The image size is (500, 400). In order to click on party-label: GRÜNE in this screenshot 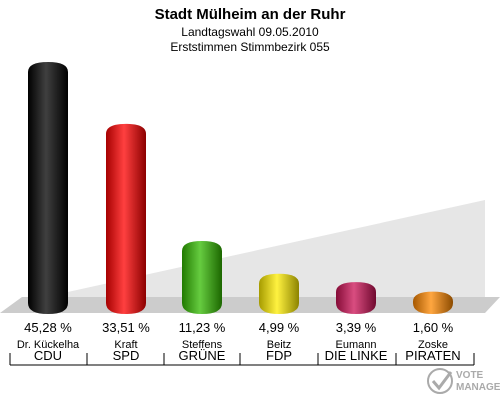, I will do `click(202, 355)`.